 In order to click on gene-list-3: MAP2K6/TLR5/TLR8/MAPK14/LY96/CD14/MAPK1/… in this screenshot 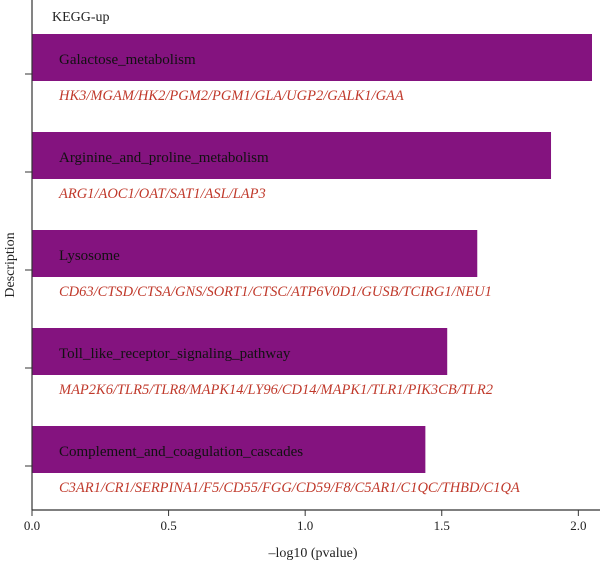, I will do `click(275, 390)`.